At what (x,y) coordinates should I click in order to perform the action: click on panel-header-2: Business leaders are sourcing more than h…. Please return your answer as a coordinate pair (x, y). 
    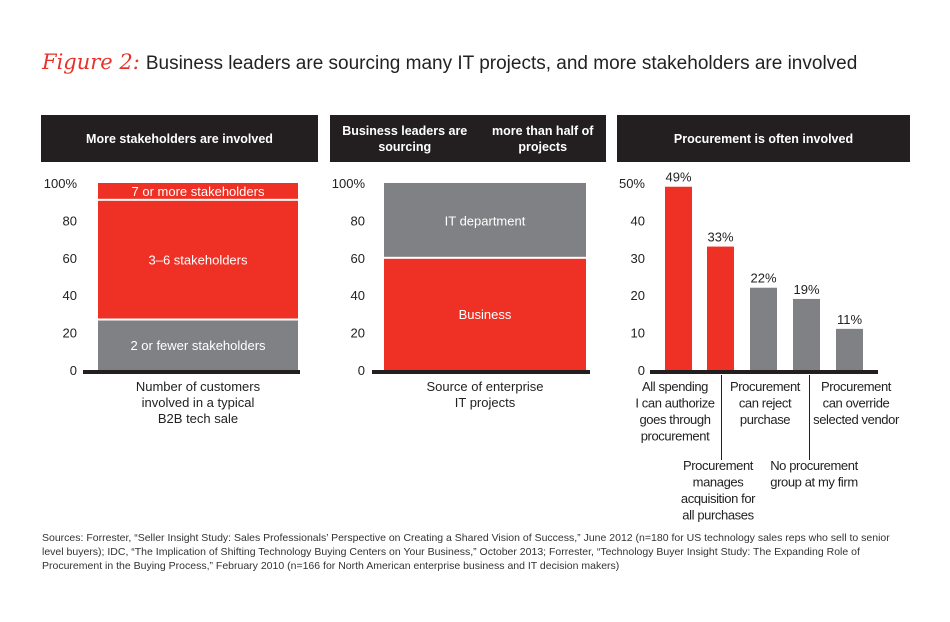
    Looking at the image, I should click on (468, 138).